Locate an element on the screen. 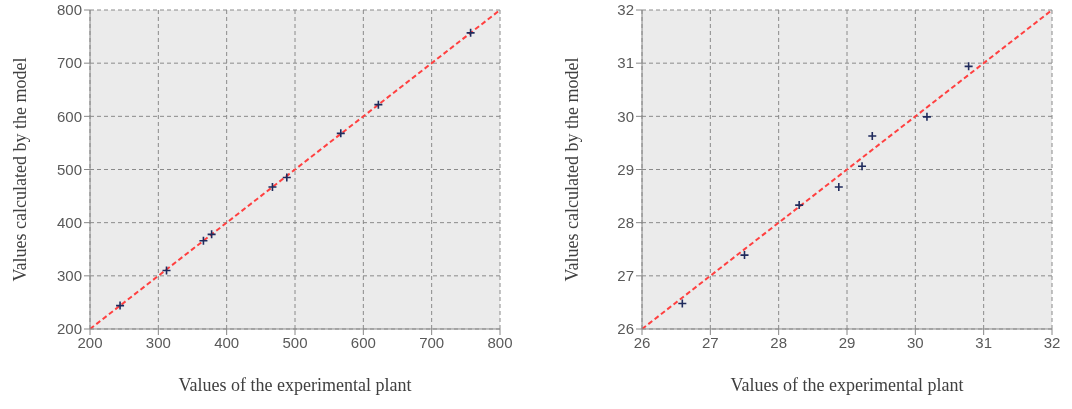 This screenshot has width=1072, height=409. x-tick-label: 400 is located at coordinates (227, 342).